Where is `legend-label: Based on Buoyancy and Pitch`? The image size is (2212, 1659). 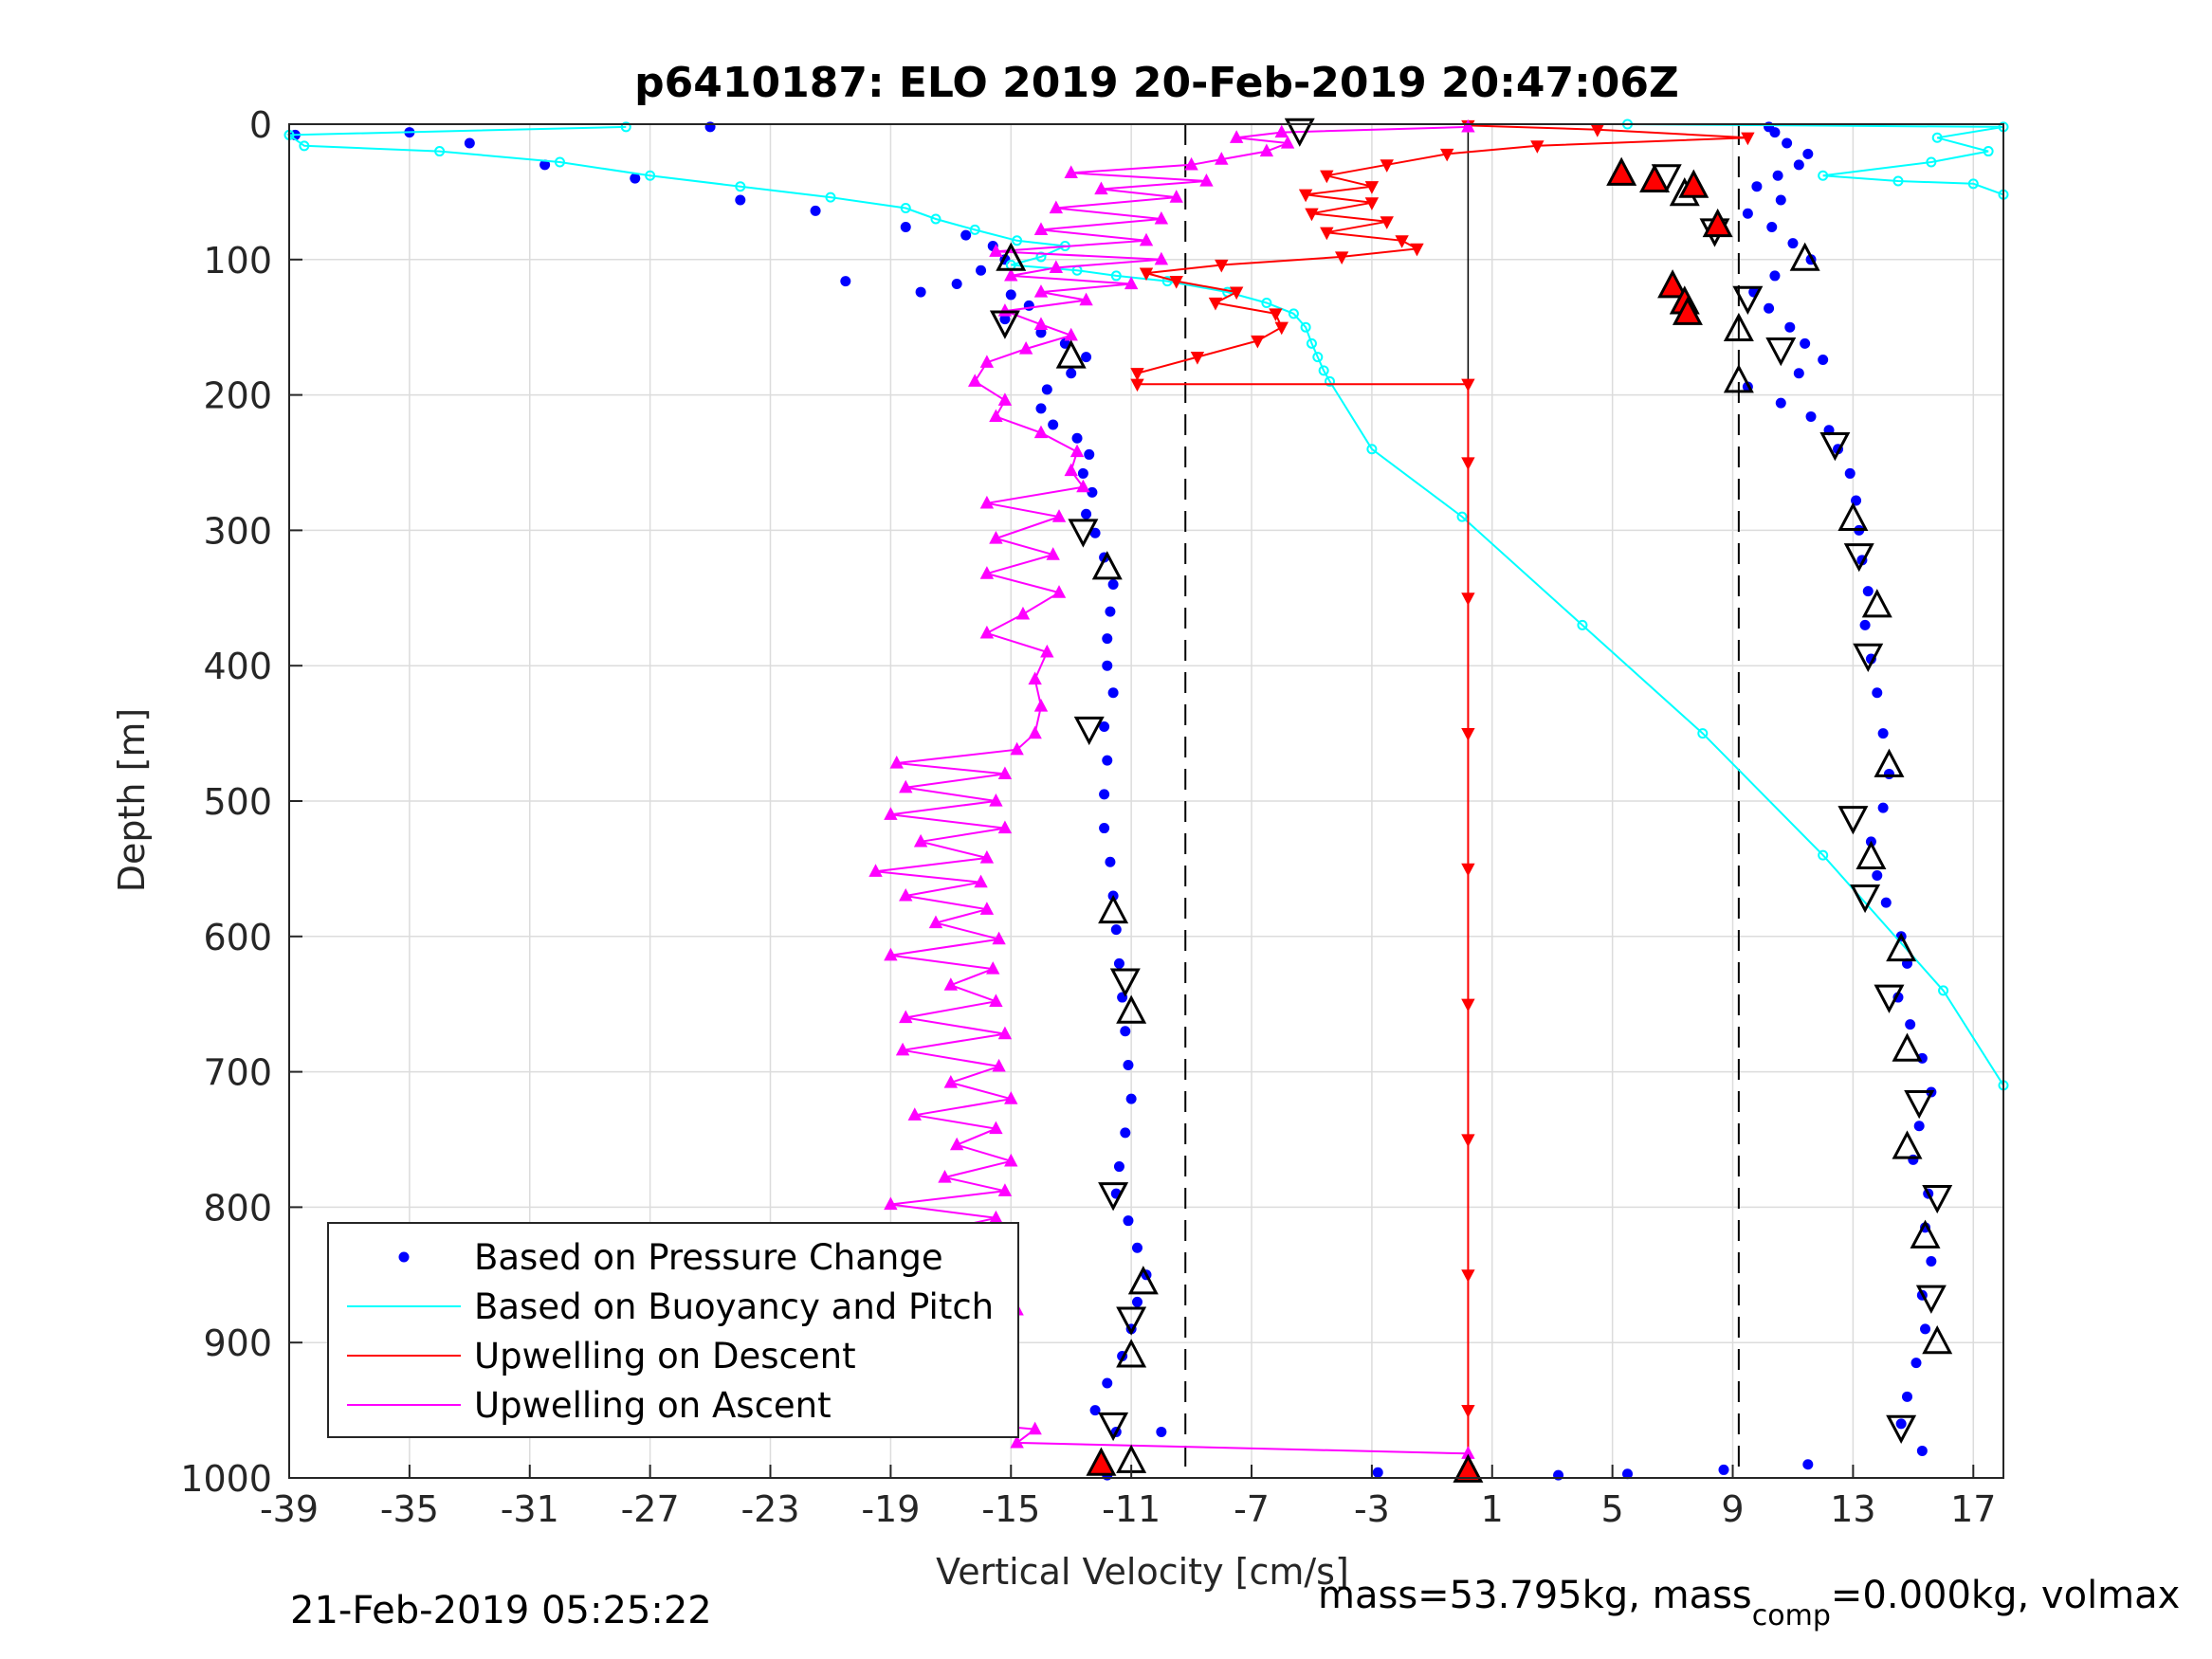
legend-label: Based on Buoyancy and Pitch is located at coordinates (734, 1306).